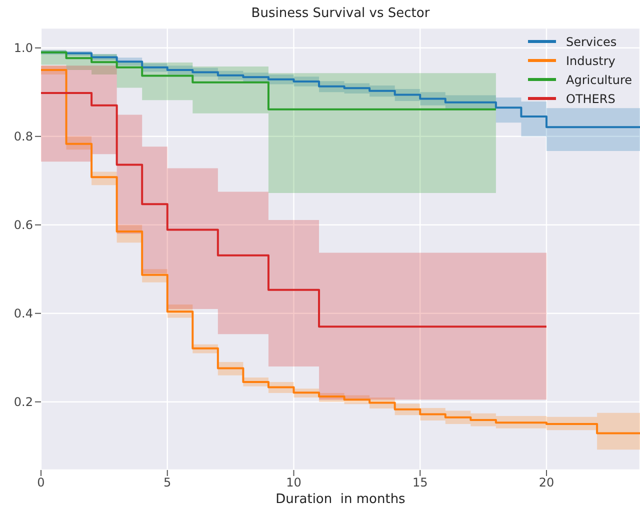  What do you see at coordinates (599, 79) in the screenshot?
I see `legend-label: Agriculture` at bounding box center [599, 79].